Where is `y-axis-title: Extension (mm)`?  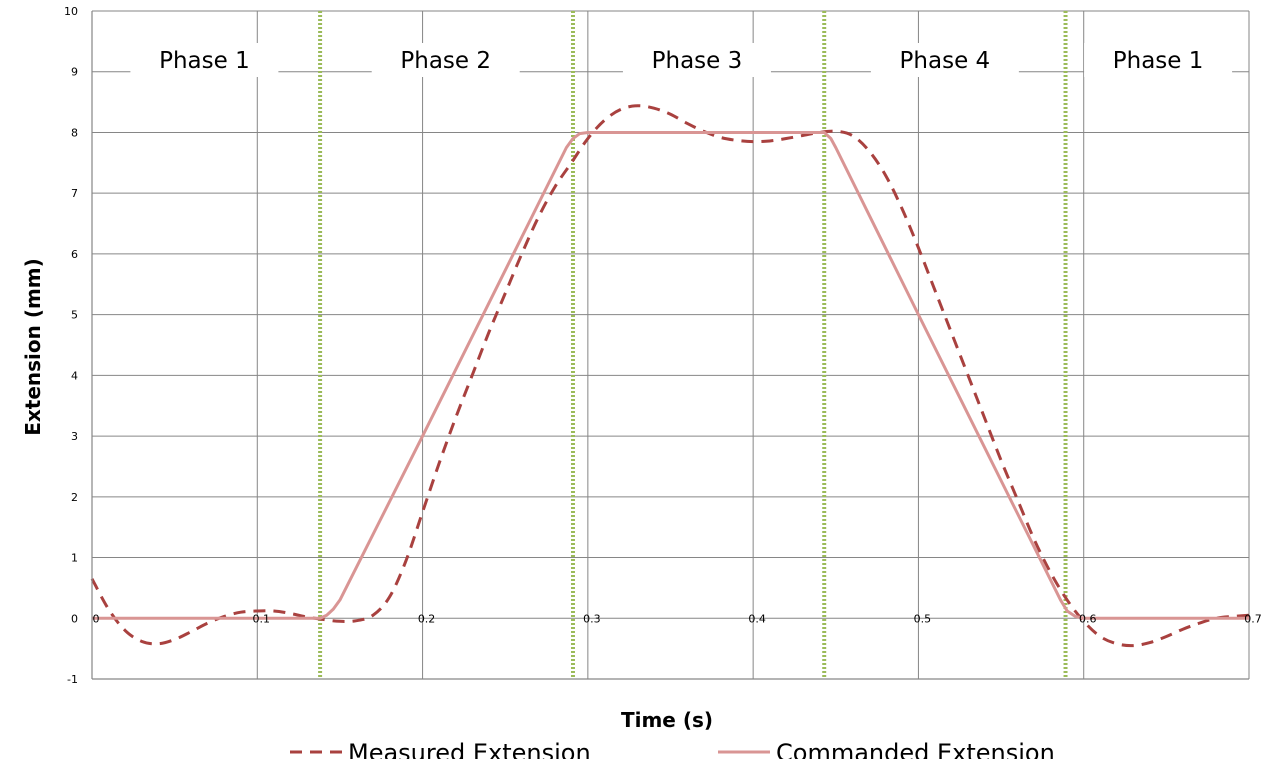 y-axis-title: Extension (mm) is located at coordinates (33, 347).